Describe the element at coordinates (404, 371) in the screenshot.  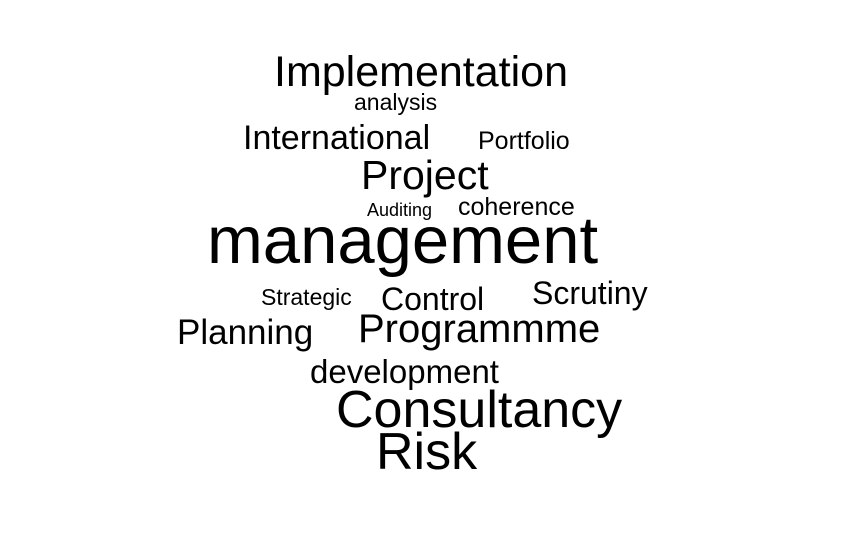
I see `word-development: development` at that location.